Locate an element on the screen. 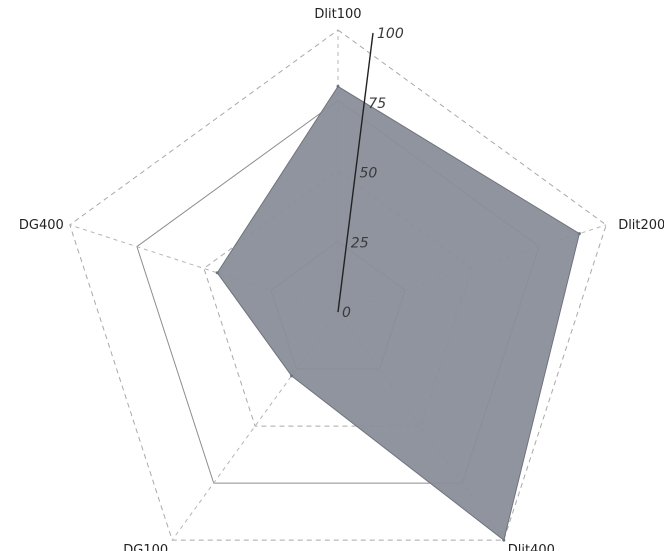 Image resolution: width=664 pixels, height=551 pixels. radial-tick-label: 50 is located at coordinates (369, 174).